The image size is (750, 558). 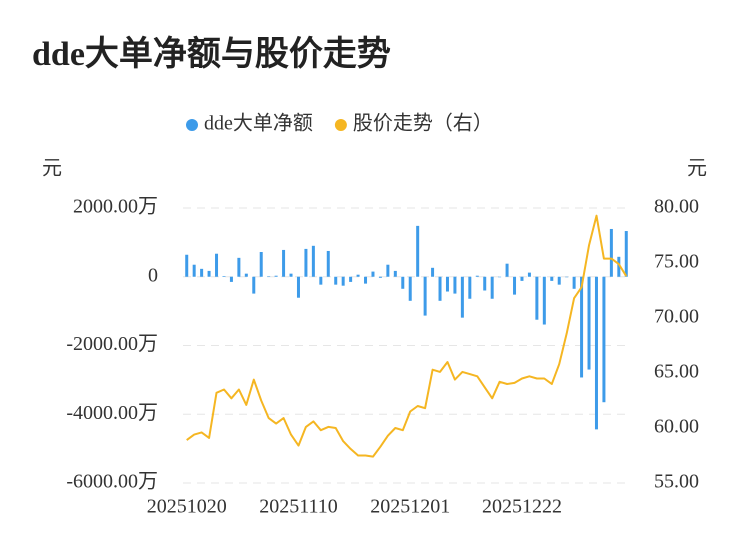 I want to click on y-tick-label: -4000.00万, so click(x=112, y=413).